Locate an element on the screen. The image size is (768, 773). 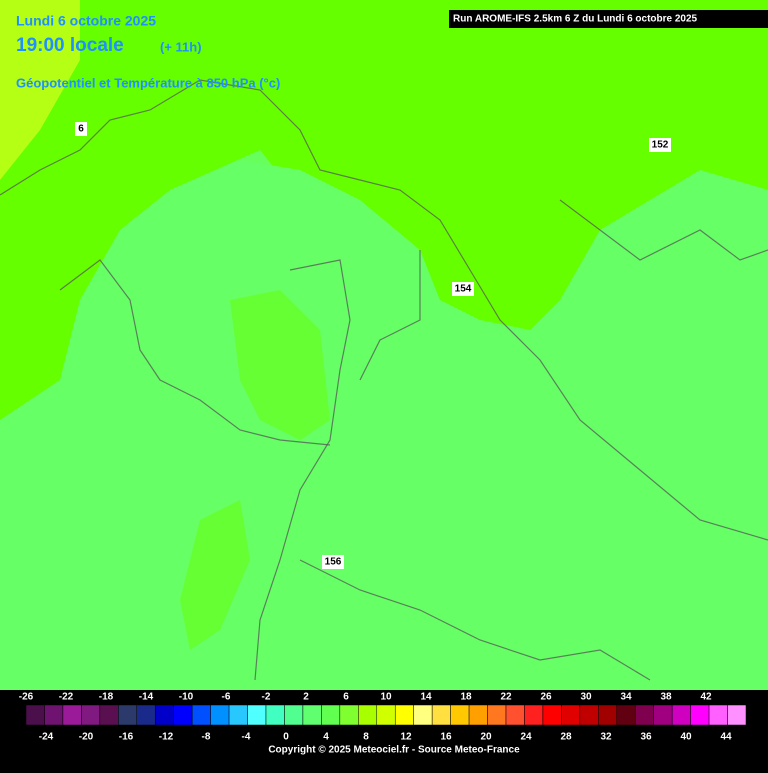
legend-tick-label: -4 is located at coordinates (246, 737).